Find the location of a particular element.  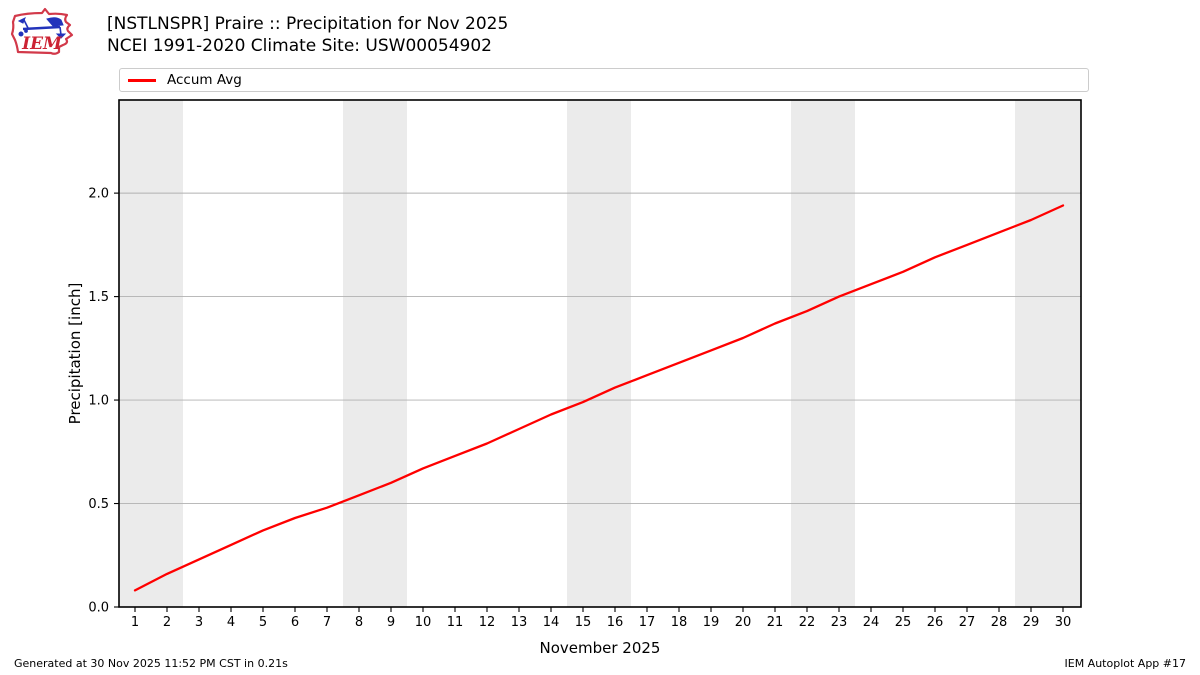

logo-text: IEM is located at coordinates (42, 44).